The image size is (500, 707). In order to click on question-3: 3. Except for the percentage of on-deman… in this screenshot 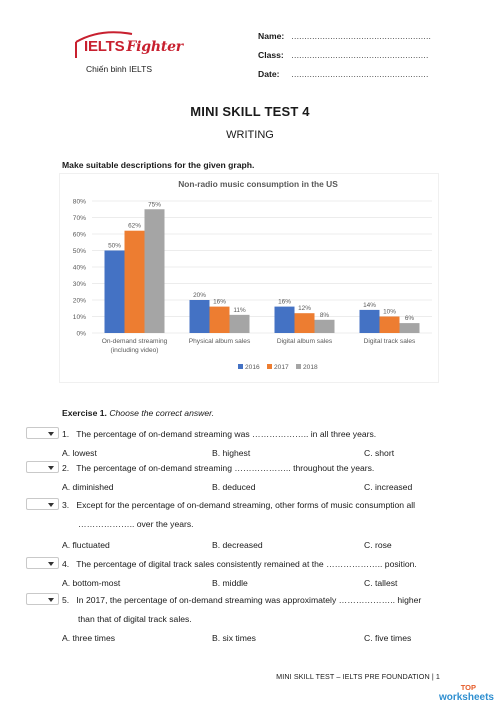, I will do `click(239, 505)`.